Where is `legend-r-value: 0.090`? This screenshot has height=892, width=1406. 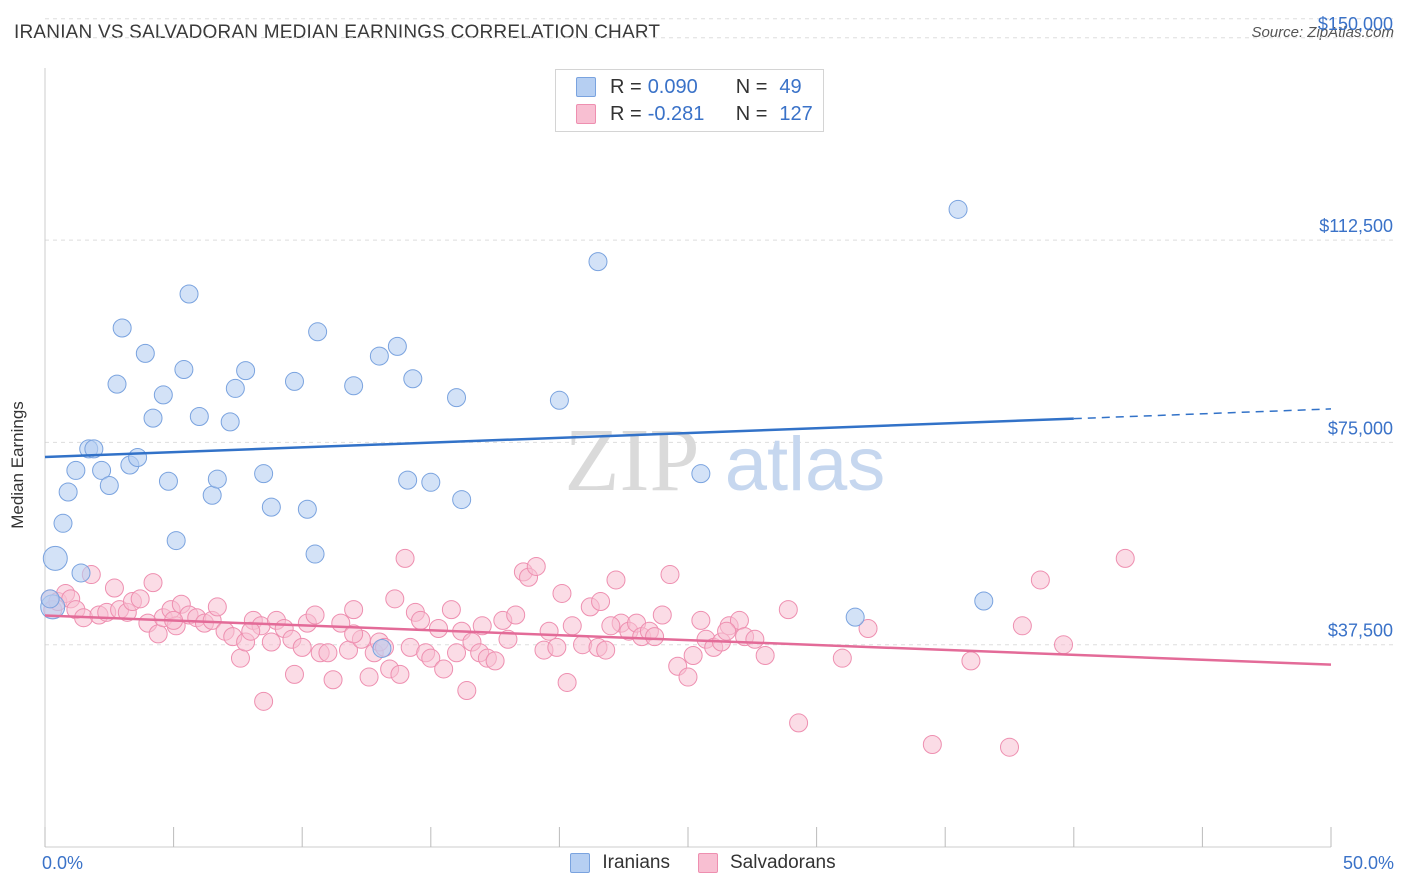 legend-r-value: 0.090 is located at coordinates (672, 86).